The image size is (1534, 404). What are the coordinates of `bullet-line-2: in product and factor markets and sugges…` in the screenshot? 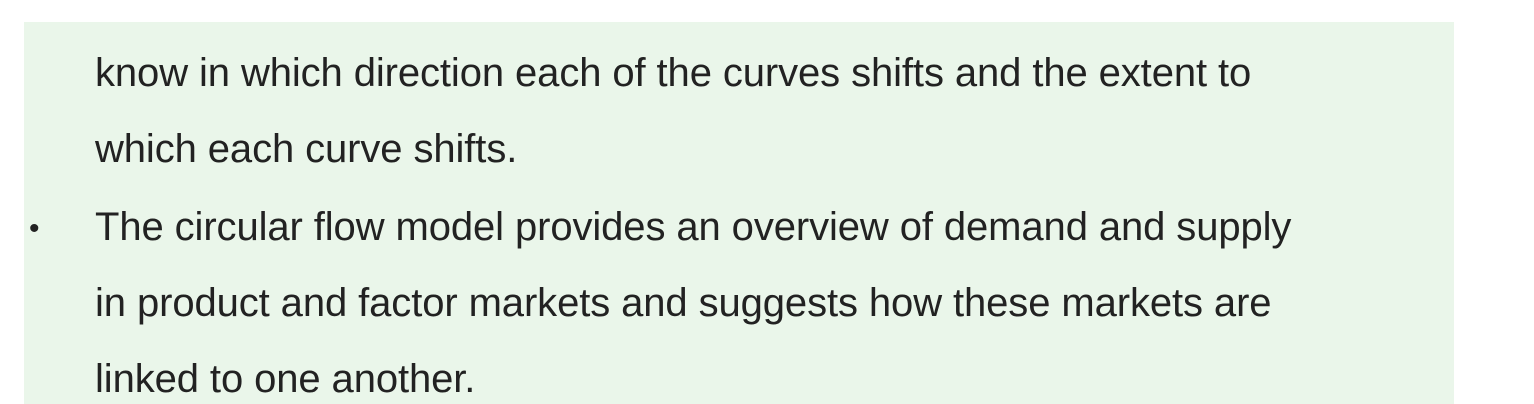 It's located at (683, 303).